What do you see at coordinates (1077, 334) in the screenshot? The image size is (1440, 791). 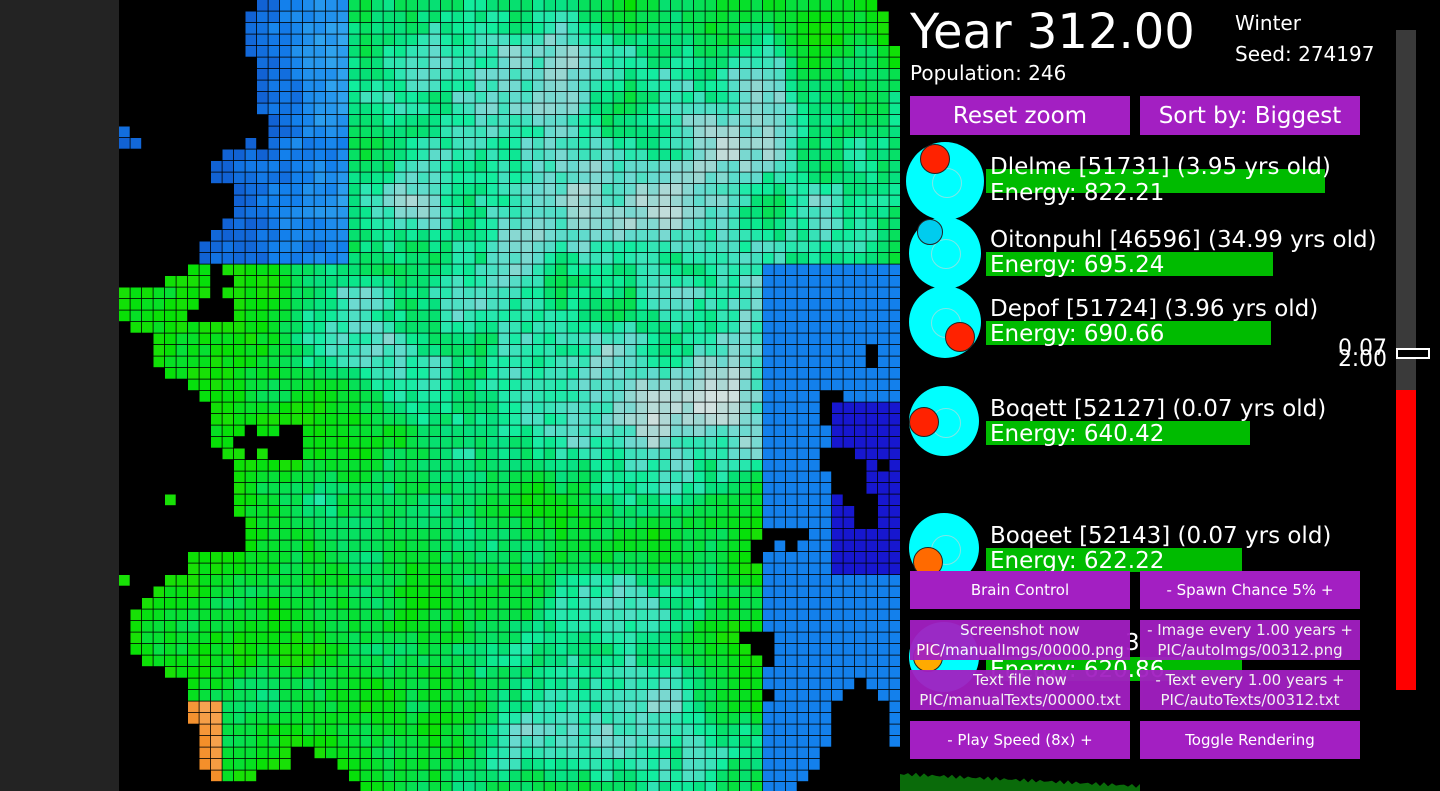 I see `creature-energy: Energy: 690.66` at bounding box center [1077, 334].